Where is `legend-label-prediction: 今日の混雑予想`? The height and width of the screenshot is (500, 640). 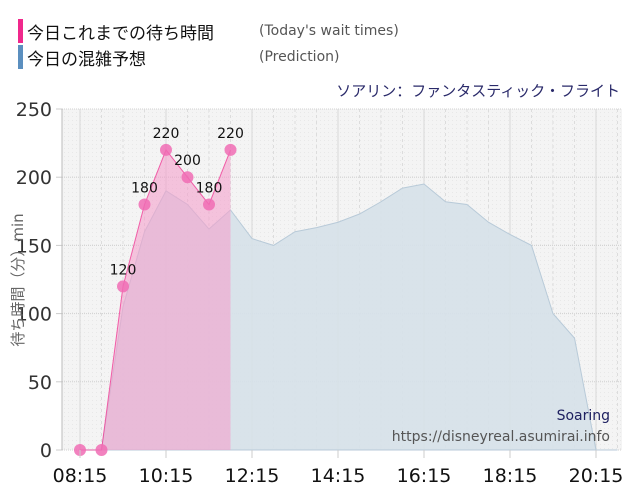
legend-label-prediction: 今日の混雑予想 is located at coordinates (86, 59).